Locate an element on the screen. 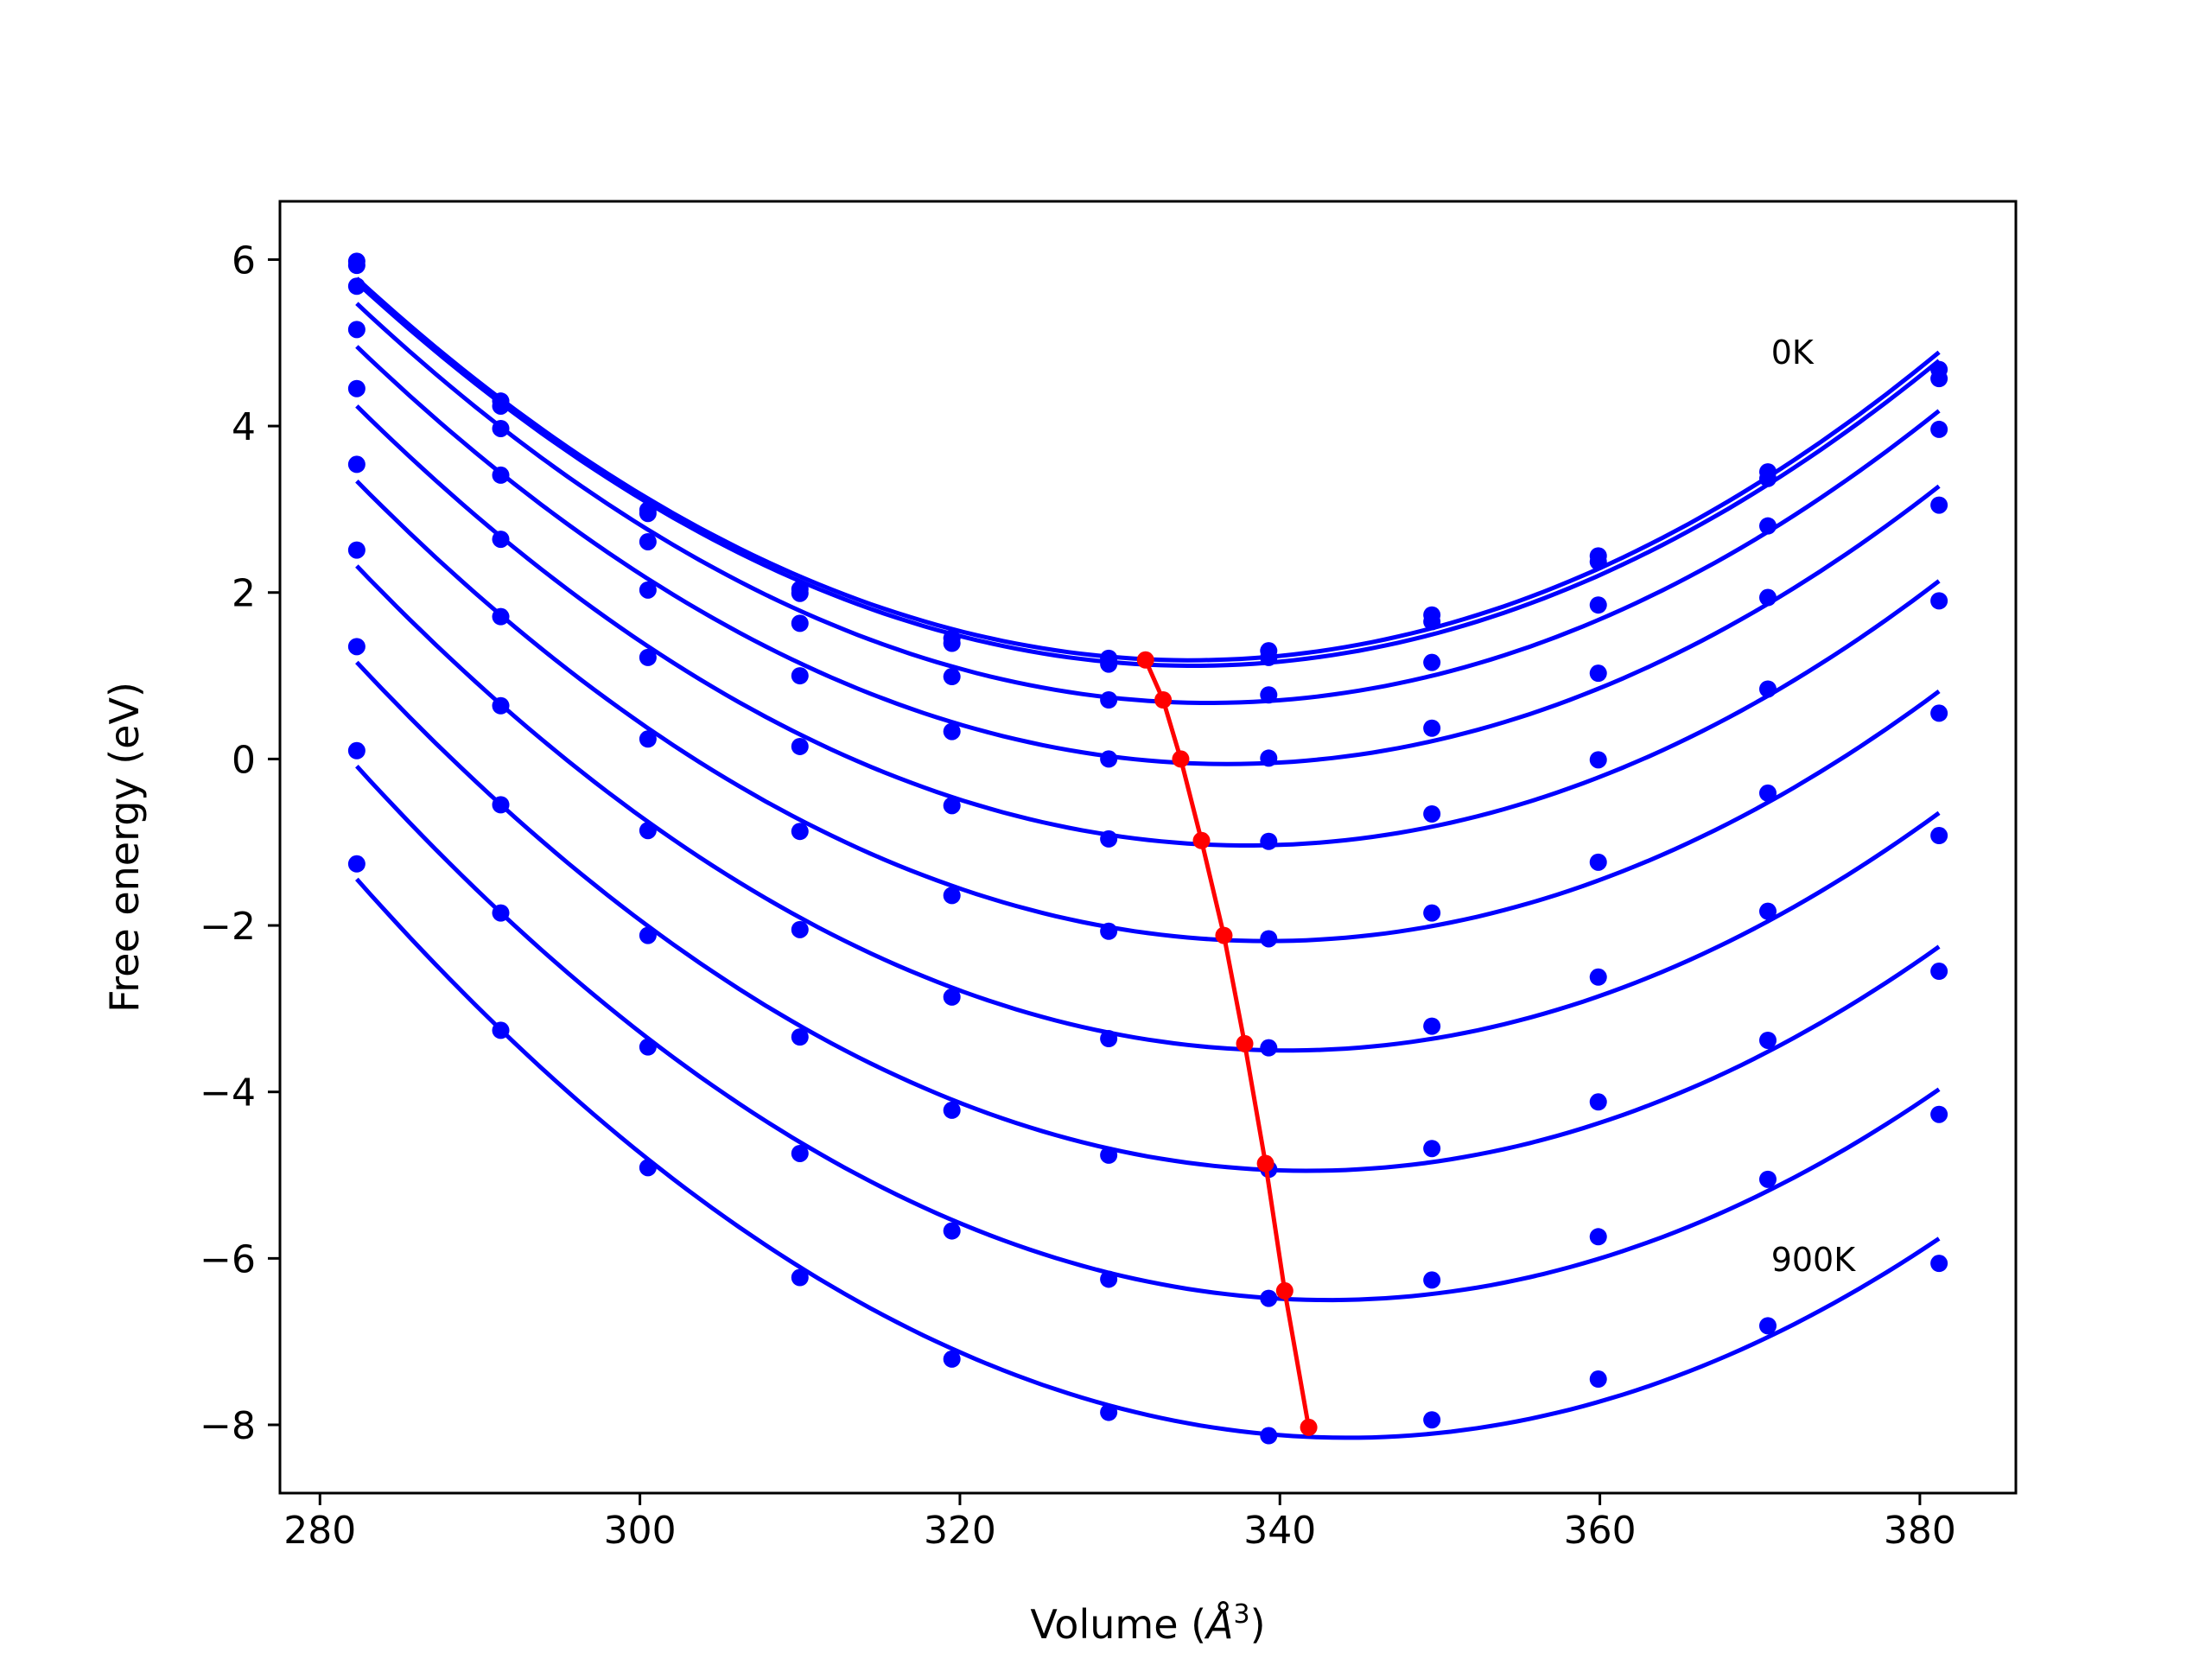 Image resolution: width=2212 pixels, height=1659 pixels. x-axis-label-exponent: 3 is located at coordinates (1242, 1614).